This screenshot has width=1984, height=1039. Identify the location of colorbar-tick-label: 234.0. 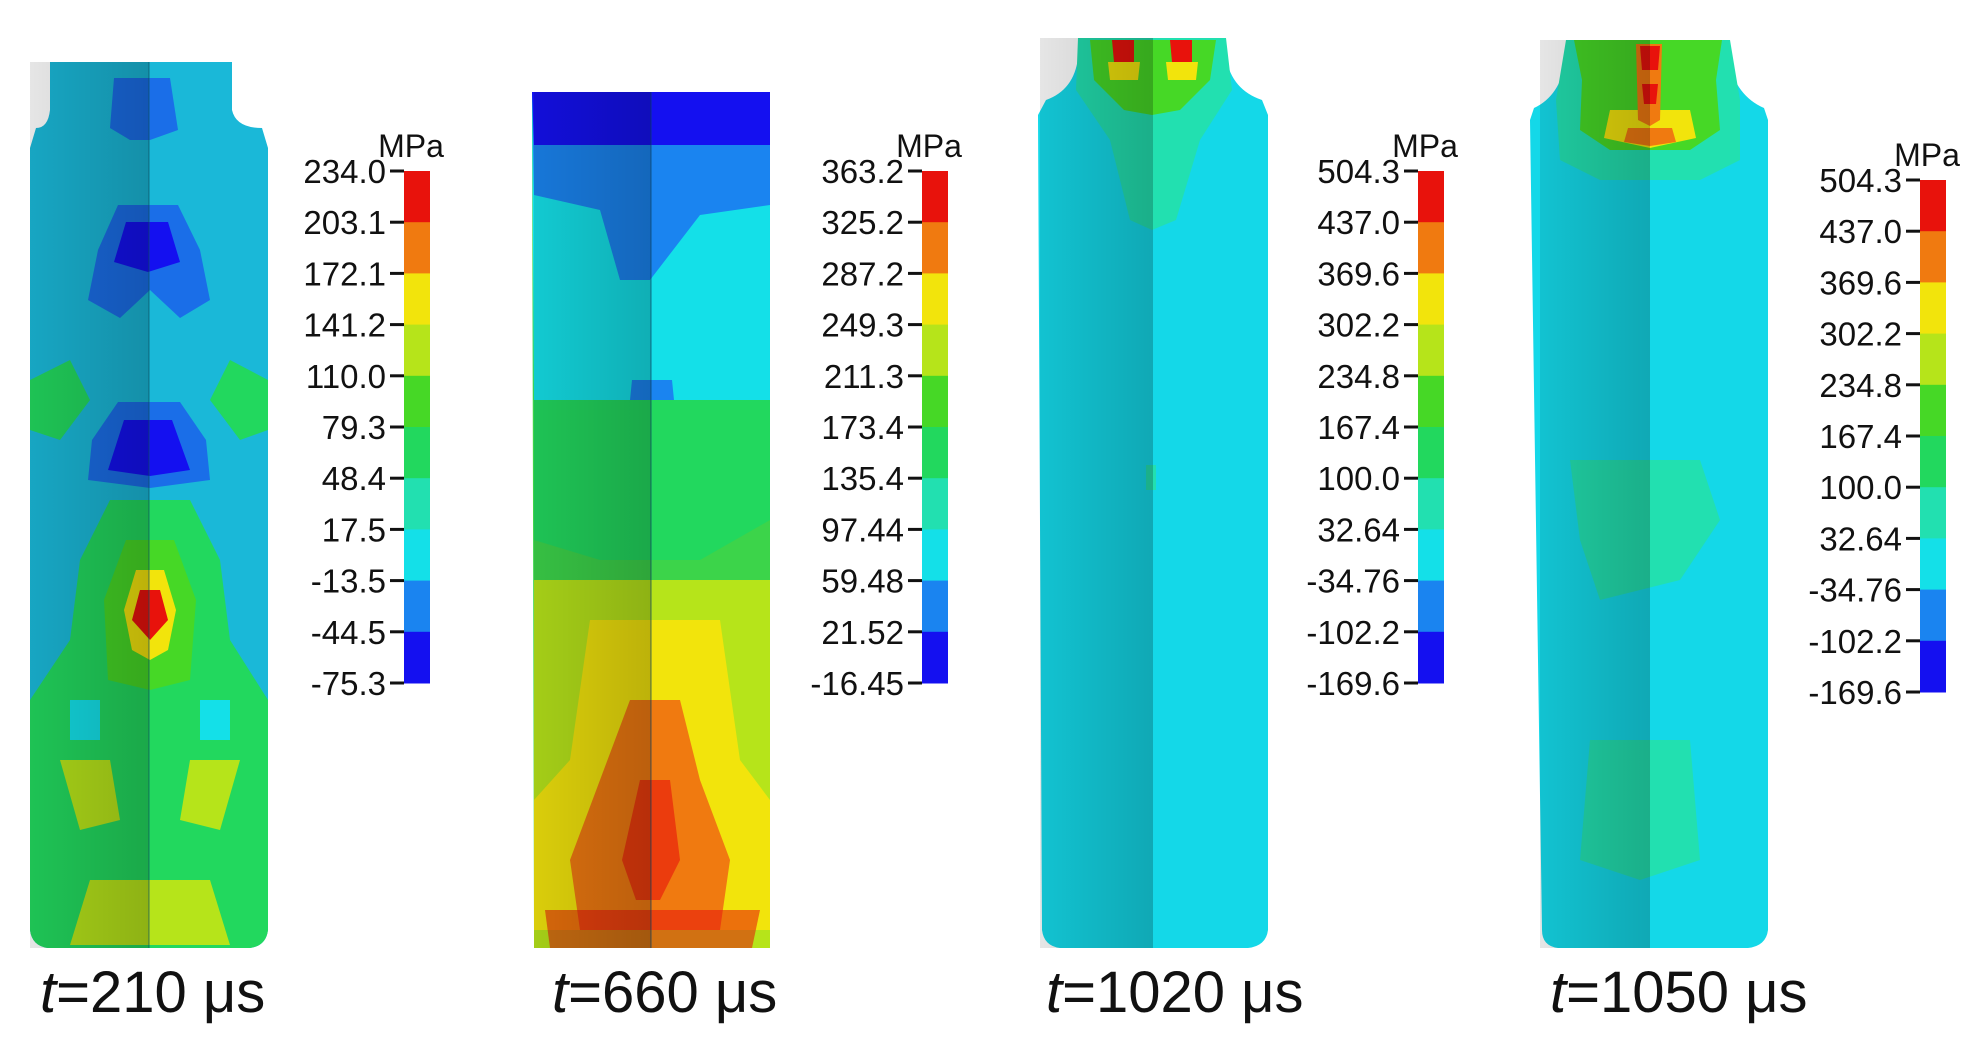
(344, 171).